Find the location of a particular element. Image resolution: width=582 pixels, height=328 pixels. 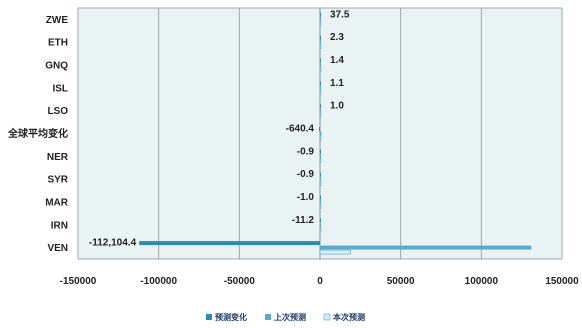

x-tick-label-3: 0 is located at coordinates (320, 281).